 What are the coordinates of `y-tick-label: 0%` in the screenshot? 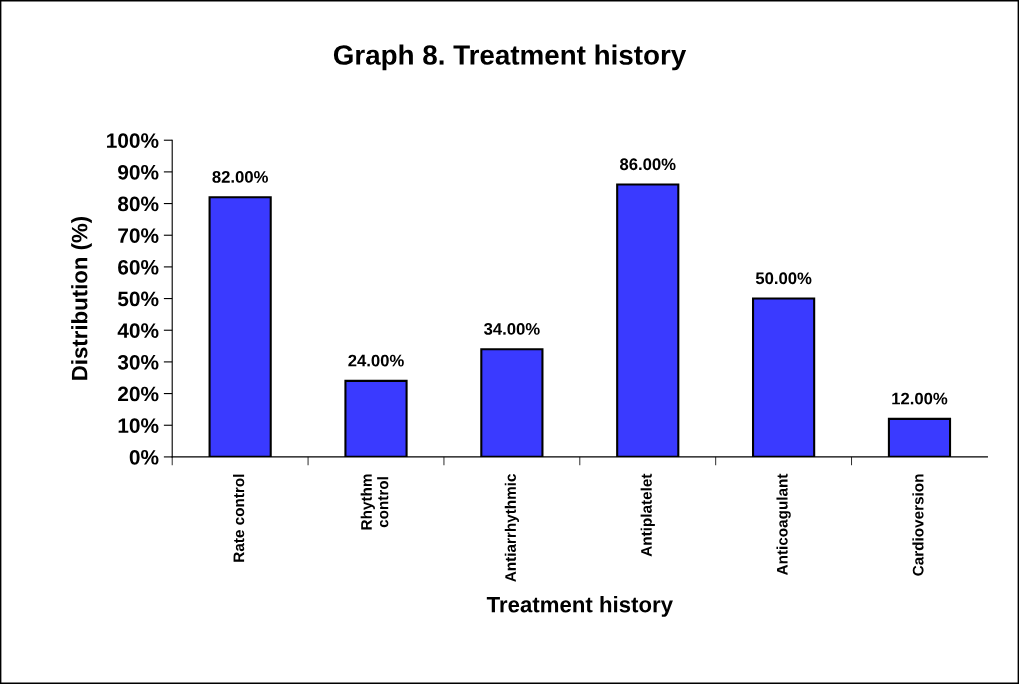 It's located at (144, 457).